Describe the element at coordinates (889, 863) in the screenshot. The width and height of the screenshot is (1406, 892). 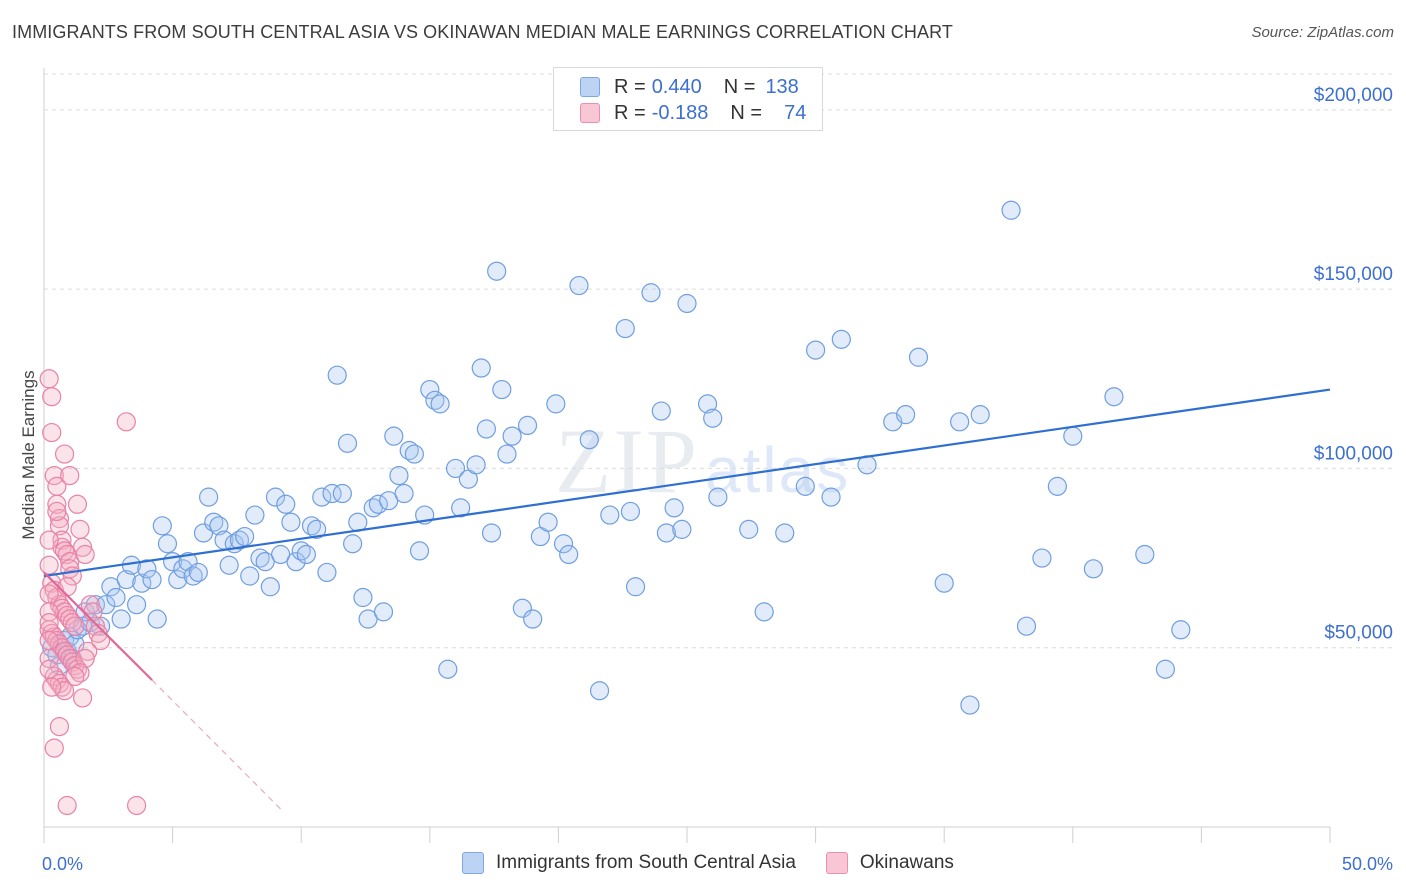
I see `legend-item-okinawans: Okinawans` at that location.